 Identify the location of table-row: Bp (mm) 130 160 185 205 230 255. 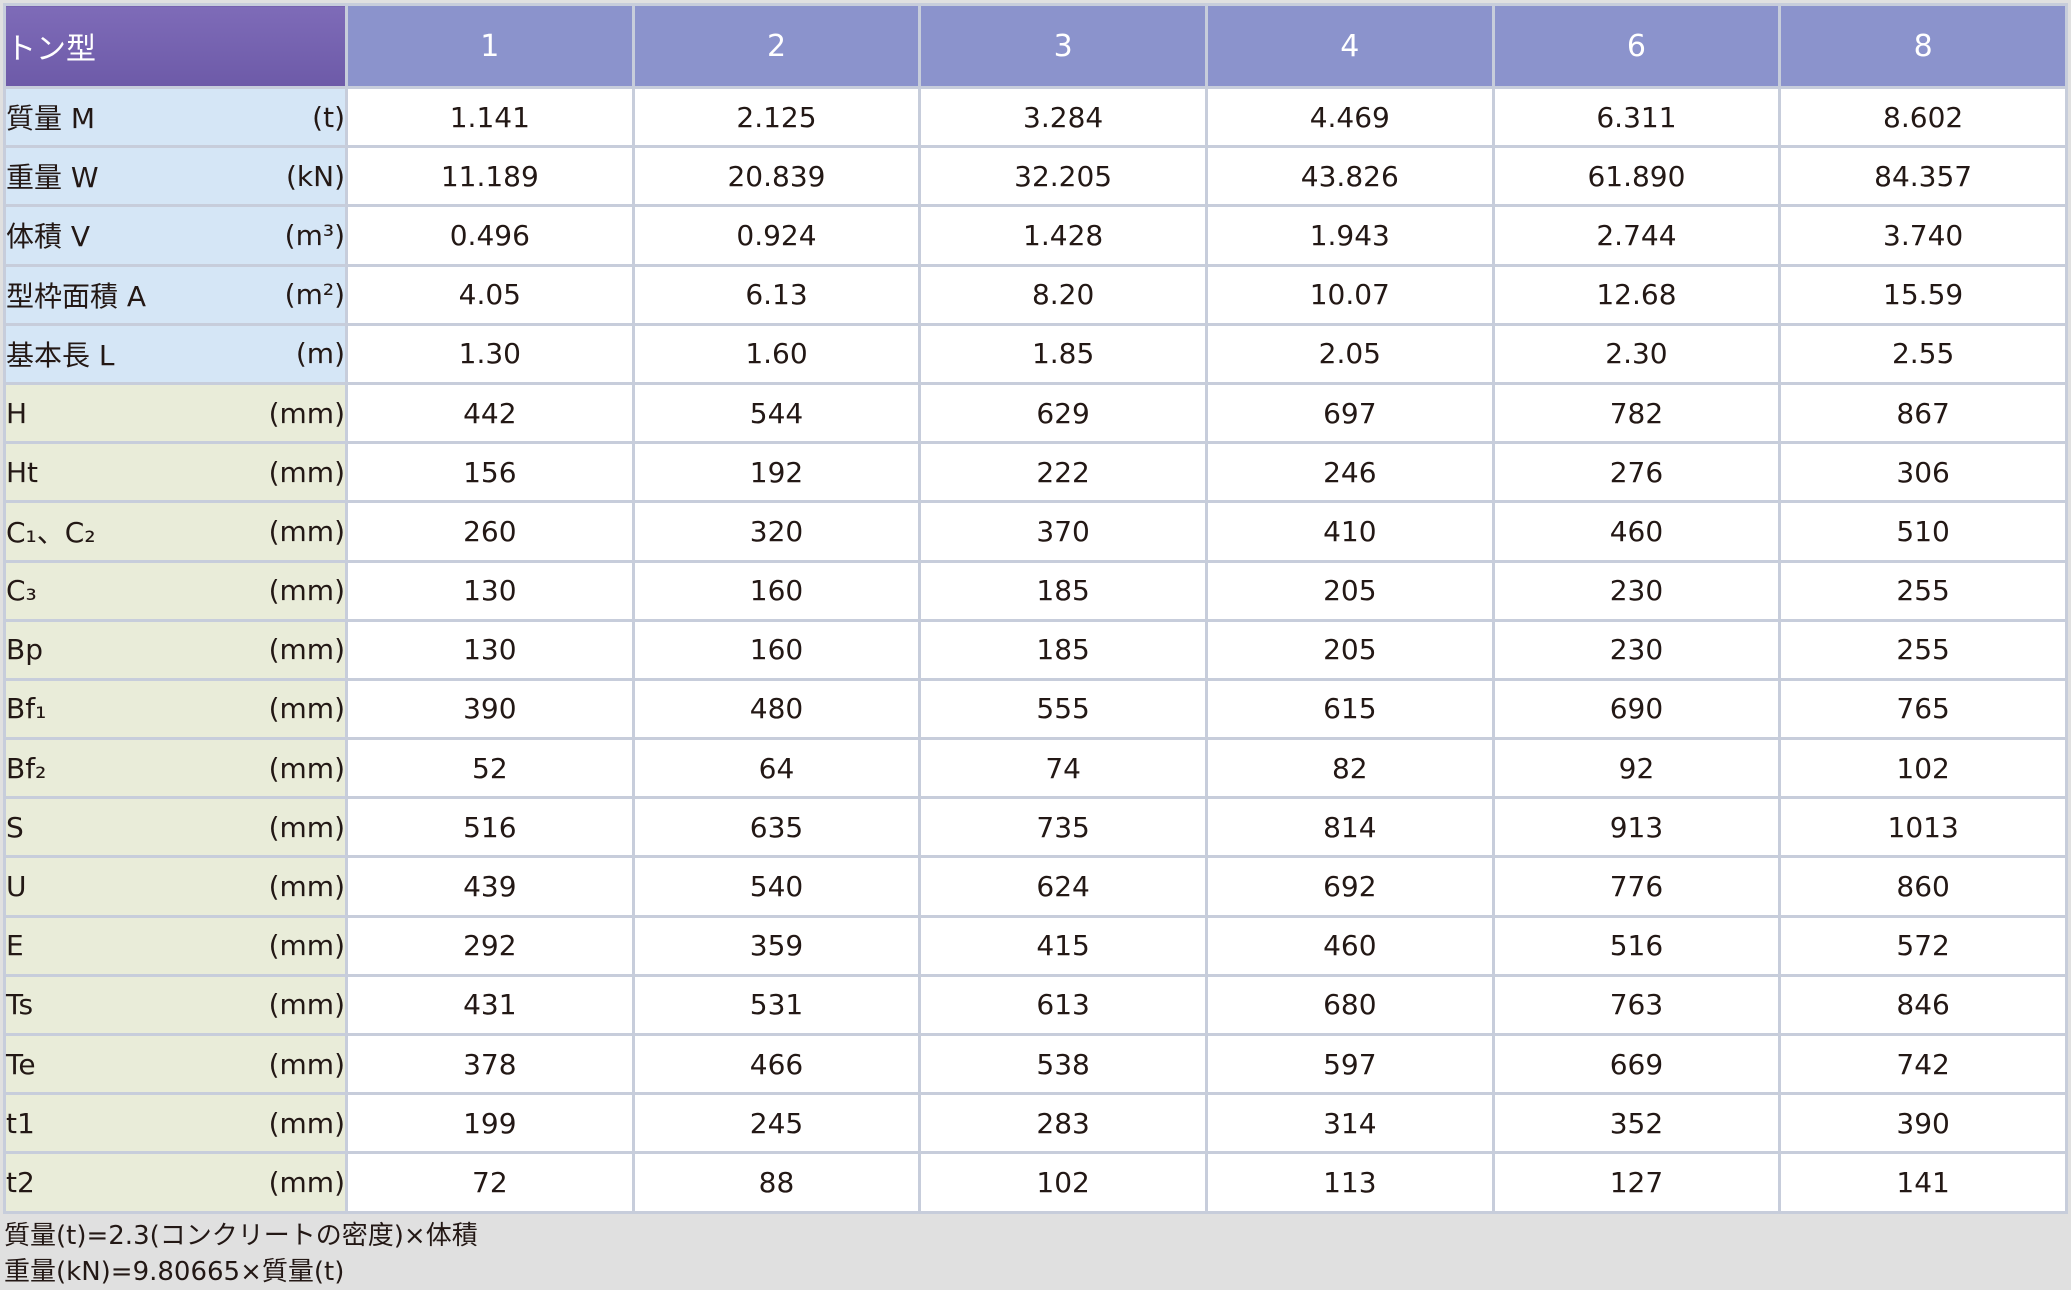
(1035, 649).